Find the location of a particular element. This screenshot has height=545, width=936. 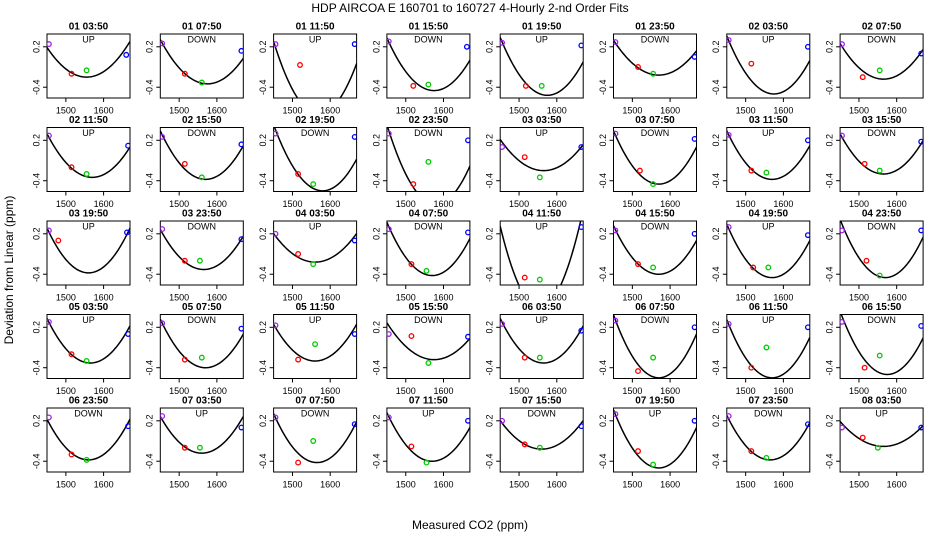

panel-title: 02 19:50 is located at coordinates (315, 120).